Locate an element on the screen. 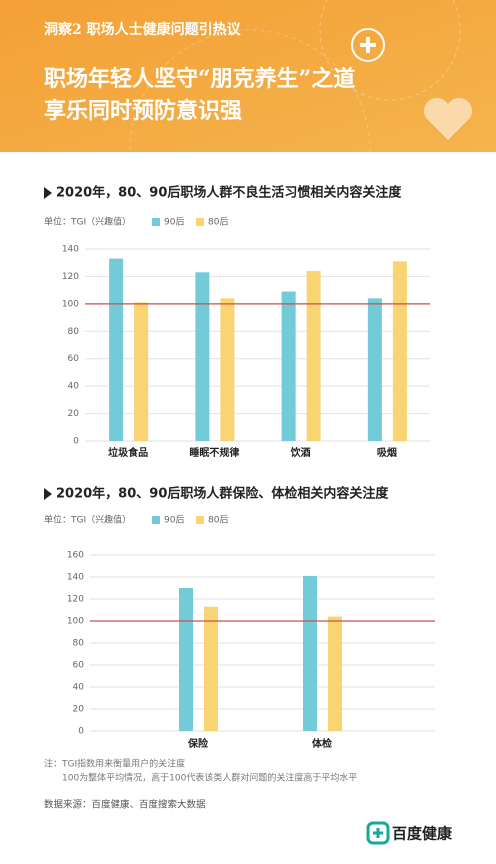 The image size is (496, 864). x-tick-label: 垃圾食品 is located at coordinates (128, 452).